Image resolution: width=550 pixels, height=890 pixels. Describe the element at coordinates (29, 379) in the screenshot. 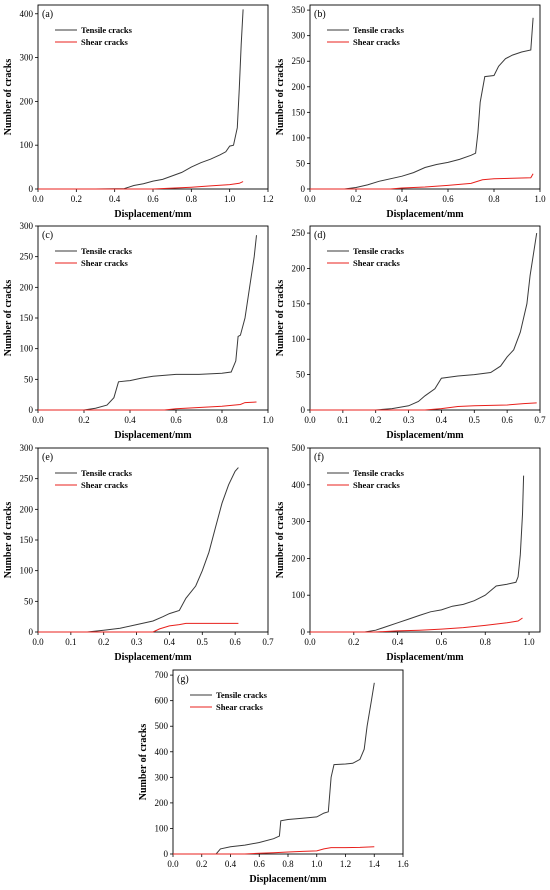

I see `y-tick-label: 50` at that location.